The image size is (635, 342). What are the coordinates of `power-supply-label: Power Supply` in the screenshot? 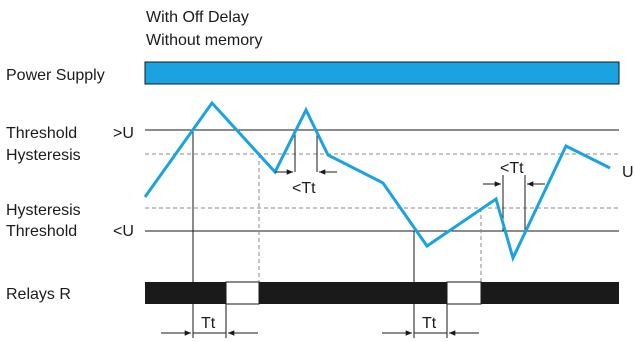 It's located at (55, 75).